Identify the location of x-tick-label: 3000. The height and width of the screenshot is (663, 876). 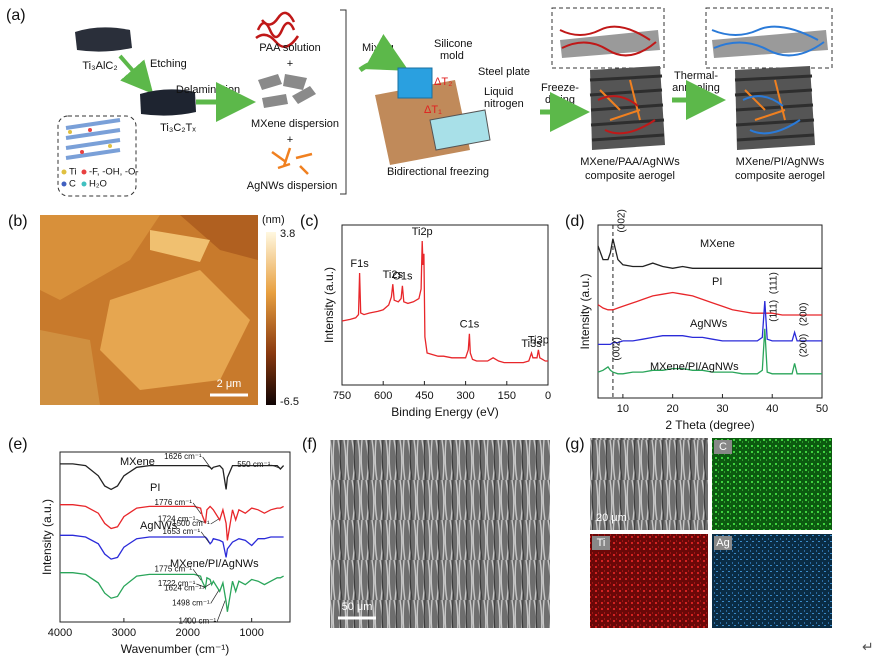
(124, 633).